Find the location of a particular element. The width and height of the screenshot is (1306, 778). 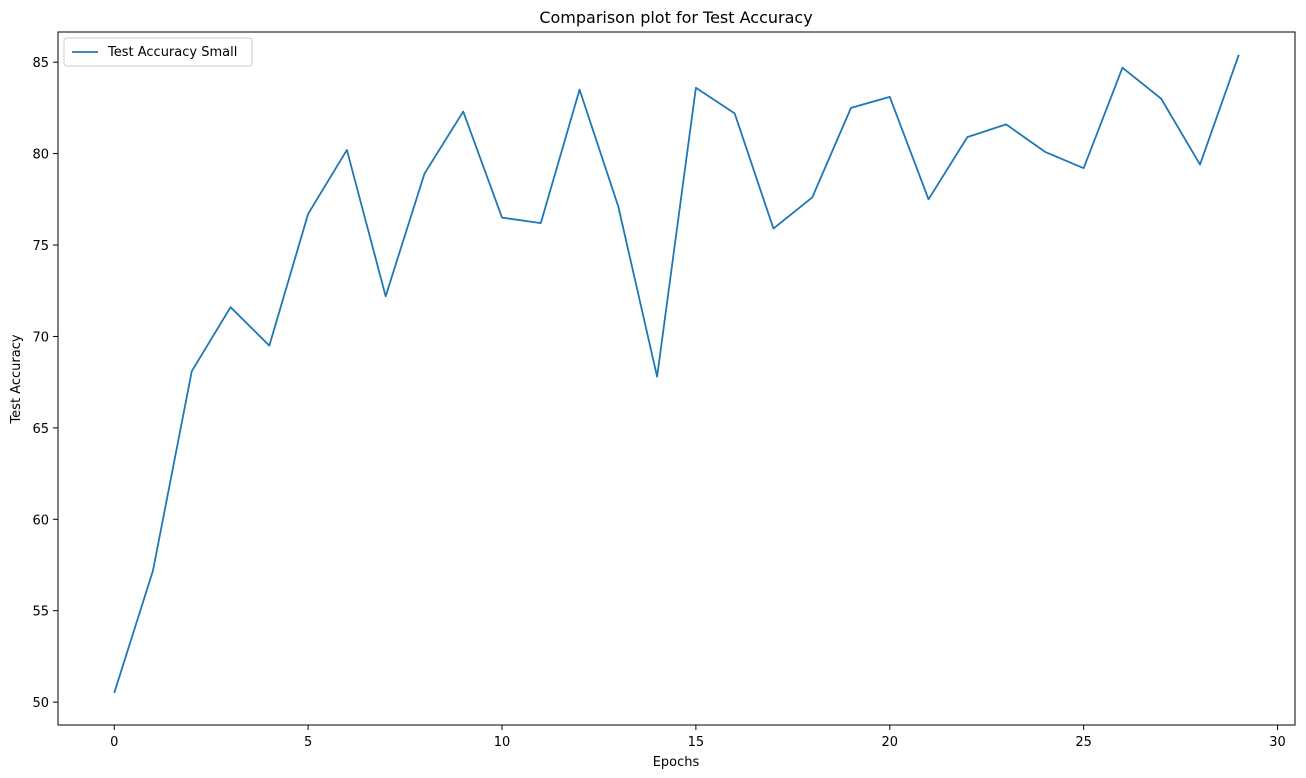

x-tick-label: 5 is located at coordinates (308, 742).